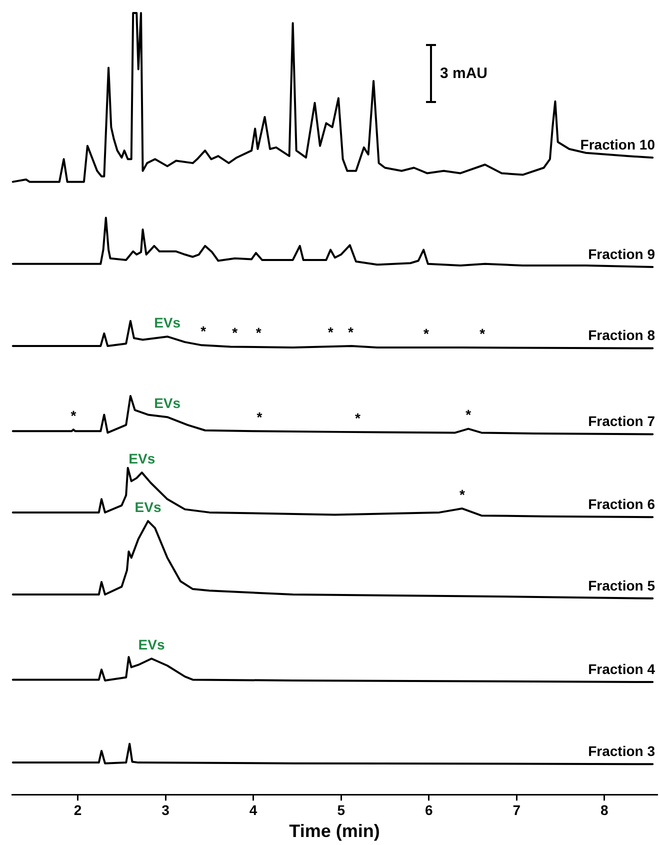  Describe the element at coordinates (604, 810) in the screenshot. I see `x-tick-label: 8` at that location.